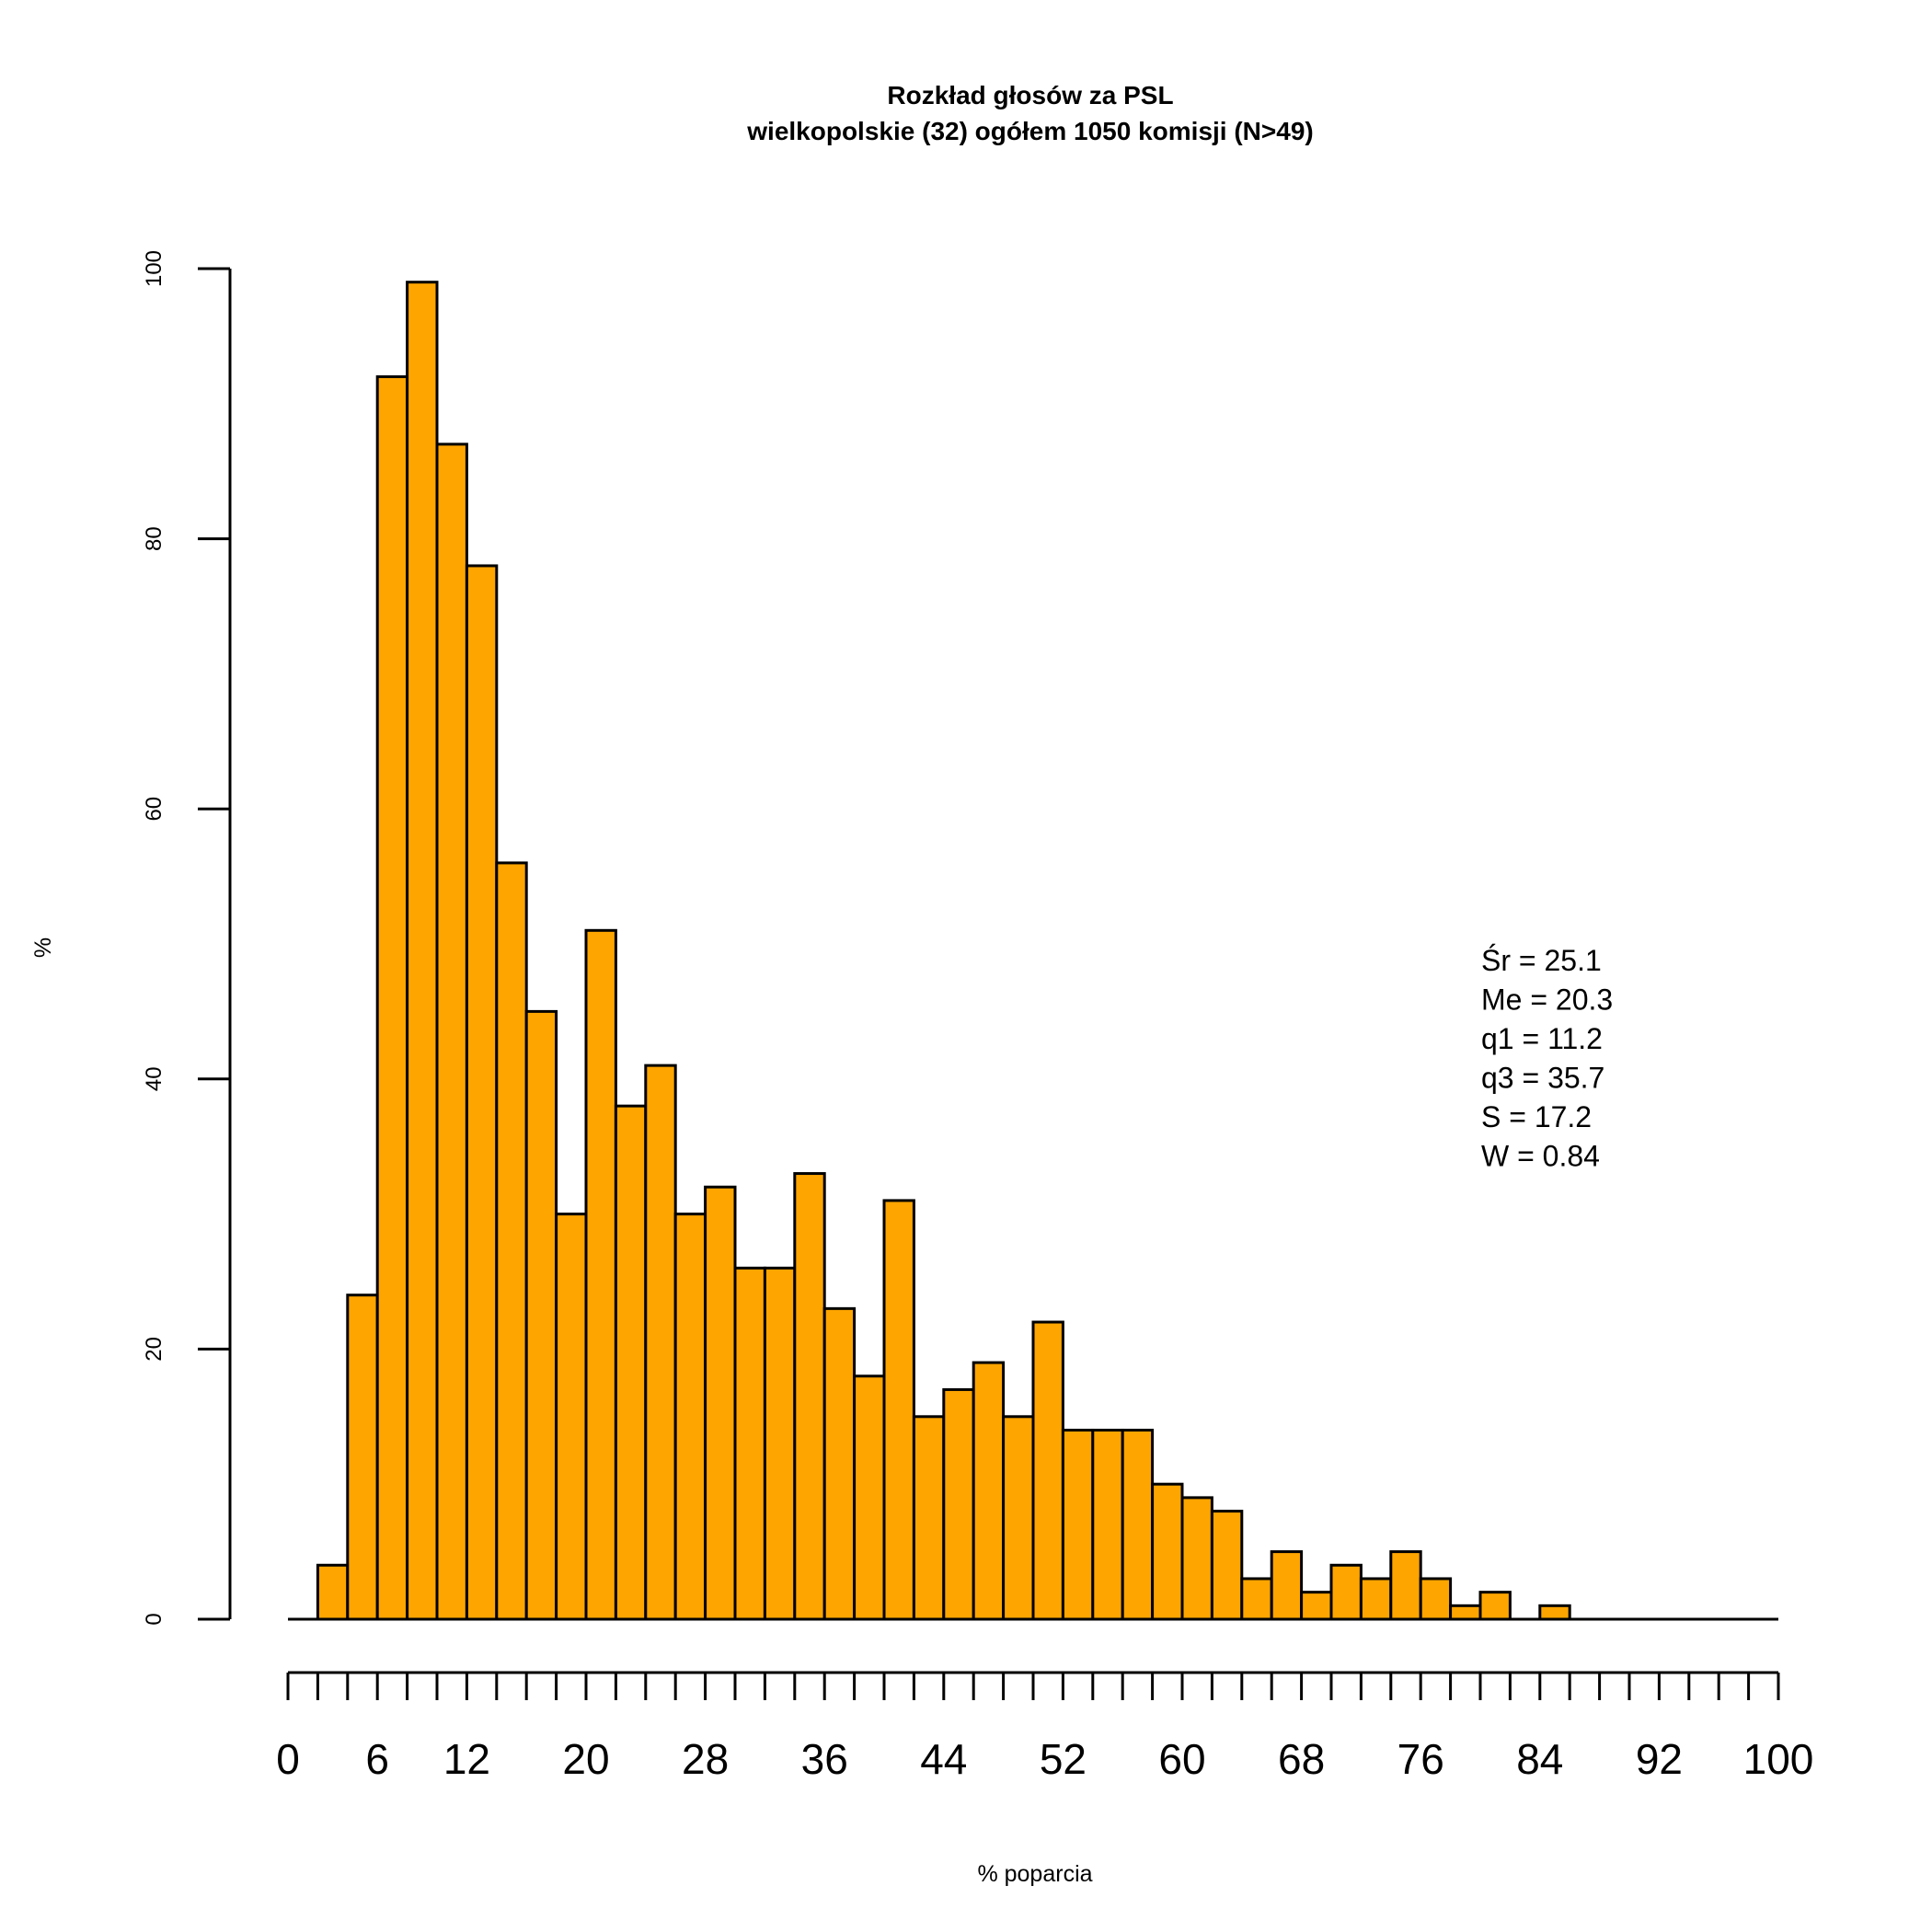 The image size is (1932, 1932). Describe the element at coordinates (1030, 95) in the screenshot. I see `chart-title: Rozkład głosów za PSL` at that location.